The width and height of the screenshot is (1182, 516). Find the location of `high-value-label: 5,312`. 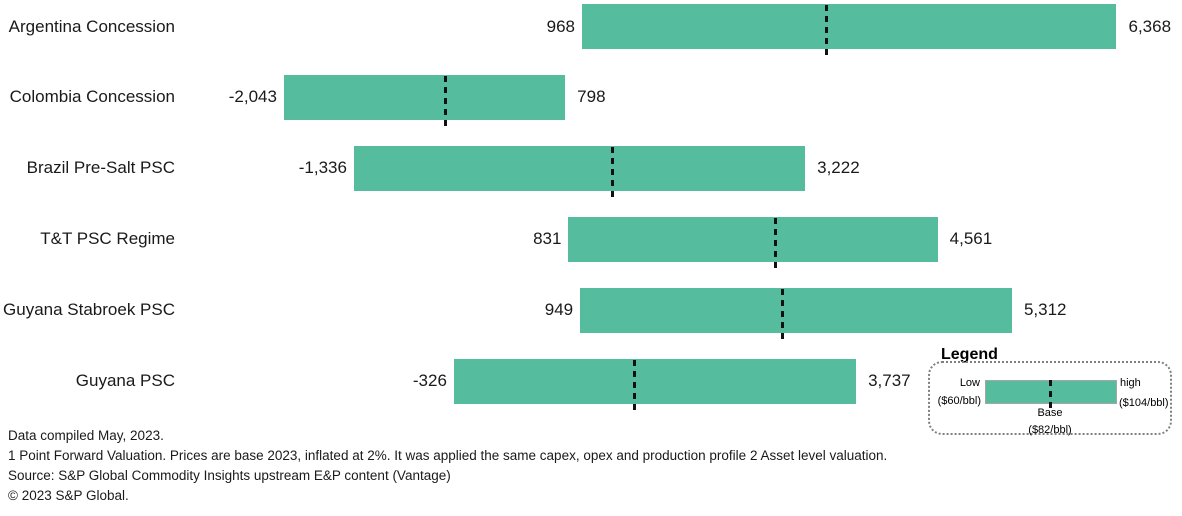

high-value-label: 5,312 is located at coordinates (1045, 310).